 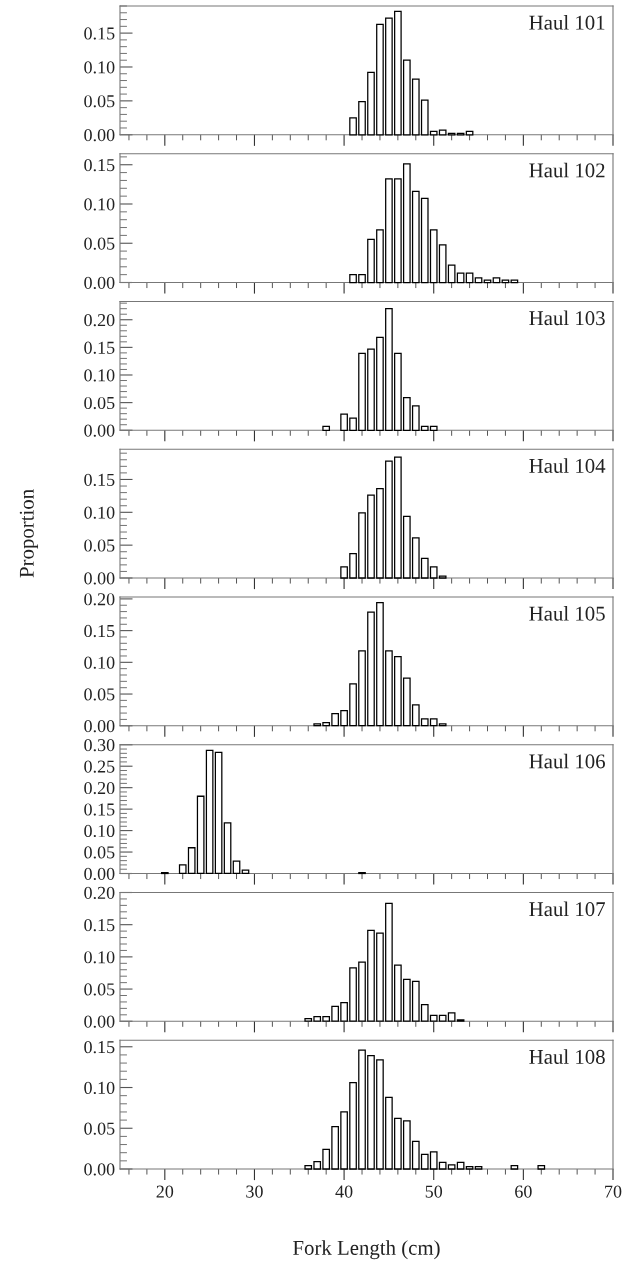 What do you see at coordinates (567, 465) in the screenshot?
I see `chart-title: Haul 104` at bounding box center [567, 465].